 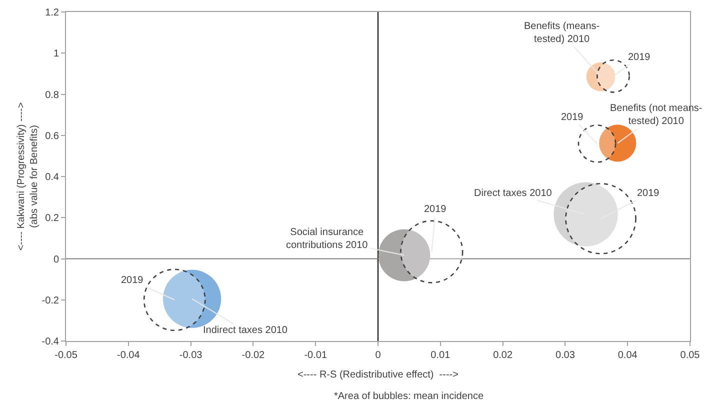 What do you see at coordinates (51, 342) in the screenshot?
I see `y-tick-label: -0.4` at bounding box center [51, 342].